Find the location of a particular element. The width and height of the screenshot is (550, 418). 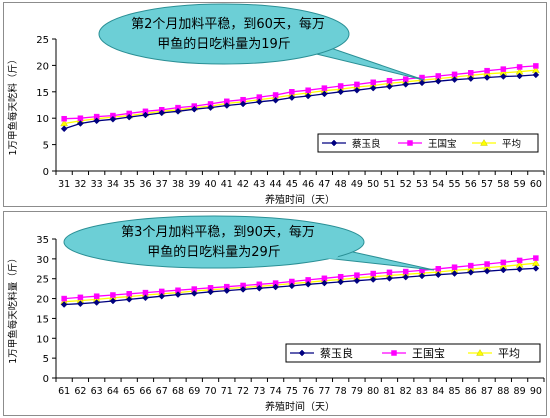

x-tick-label: 35 is located at coordinates (129, 184).